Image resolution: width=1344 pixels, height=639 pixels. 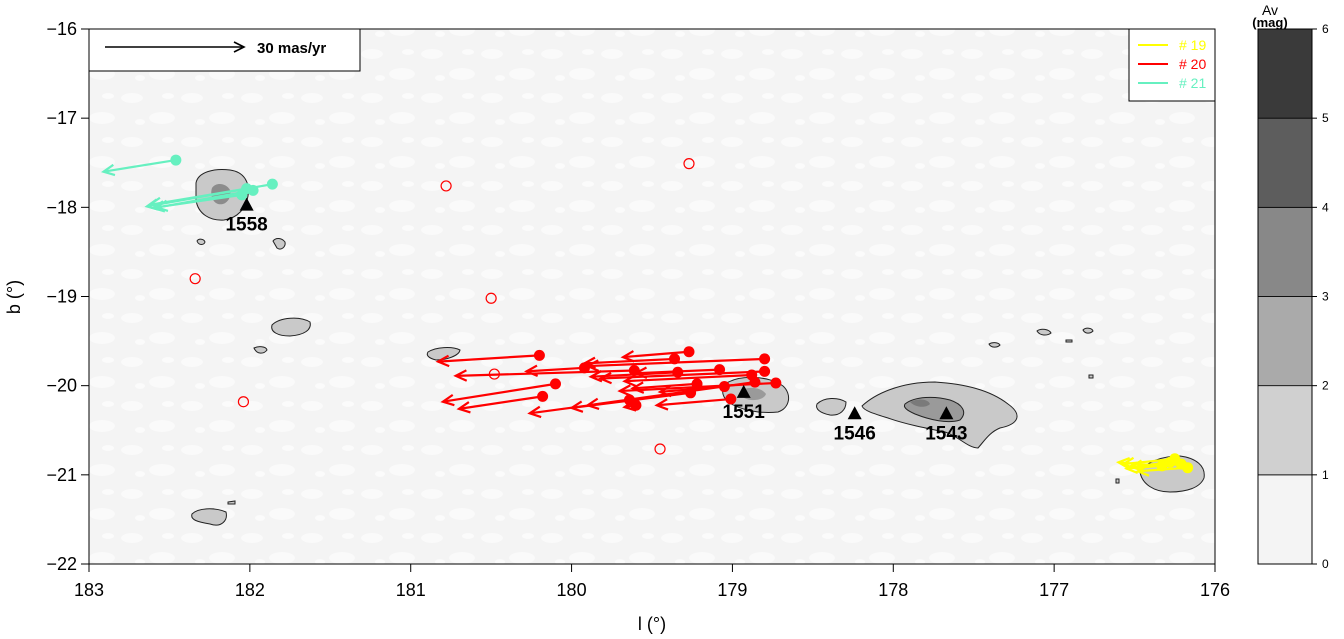 I want to click on y-tick-label: −22, so click(x=61, y=564).